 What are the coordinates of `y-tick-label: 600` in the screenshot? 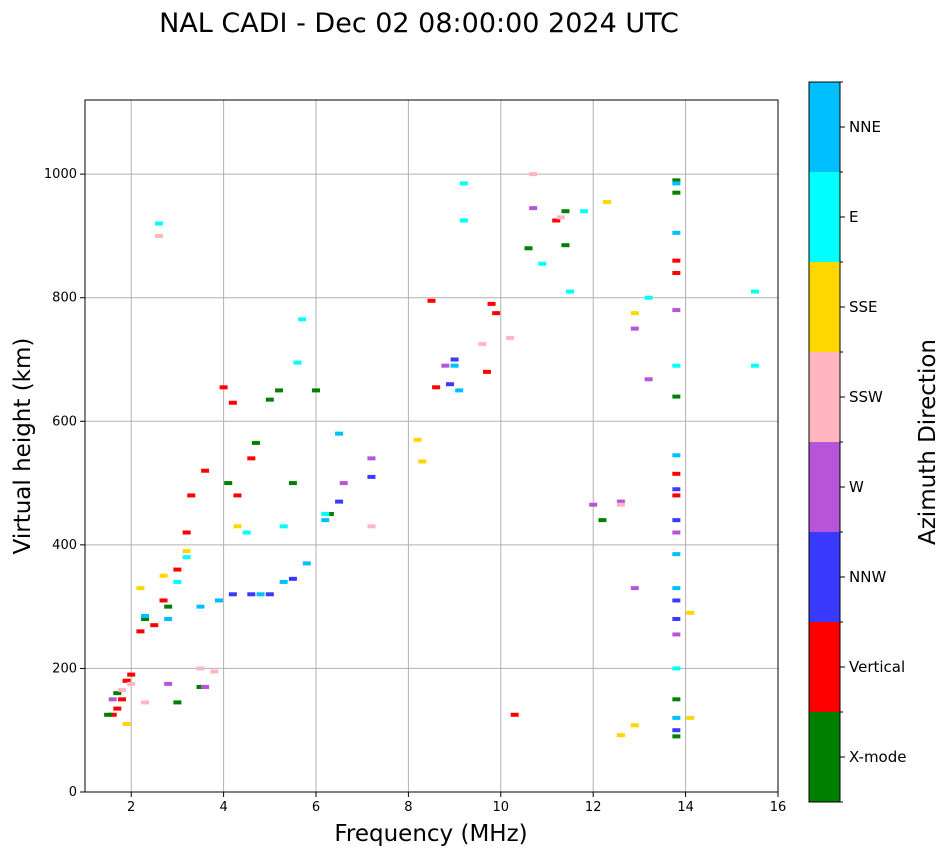 It's located at (64, 421).